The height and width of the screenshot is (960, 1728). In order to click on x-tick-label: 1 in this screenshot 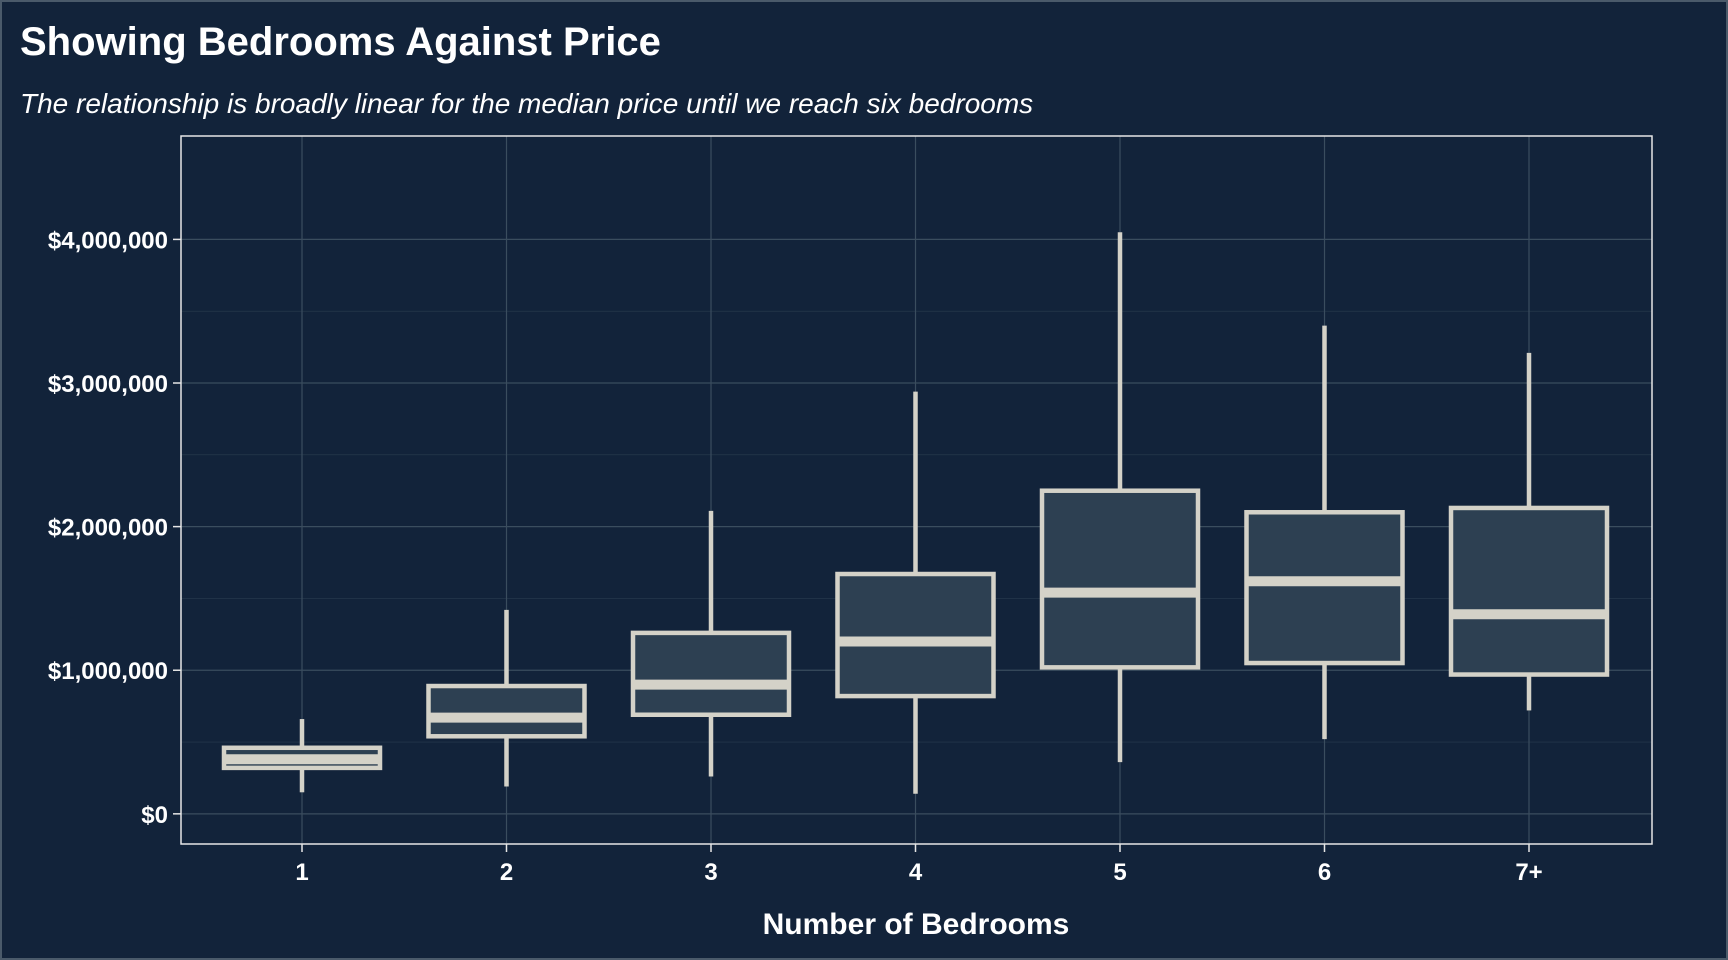, I will do `click(301, 872)`.